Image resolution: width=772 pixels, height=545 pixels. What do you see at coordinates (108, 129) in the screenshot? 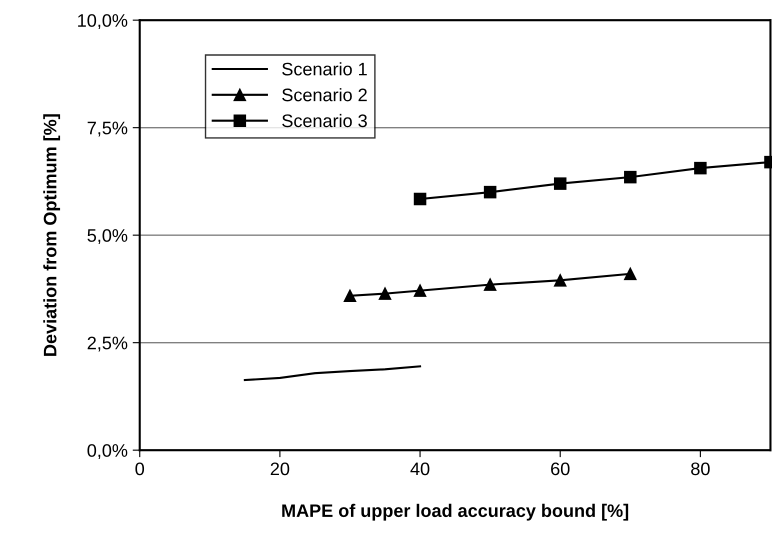
I see `y-tick-label: 7,5%` at bounding box center [108, 129].